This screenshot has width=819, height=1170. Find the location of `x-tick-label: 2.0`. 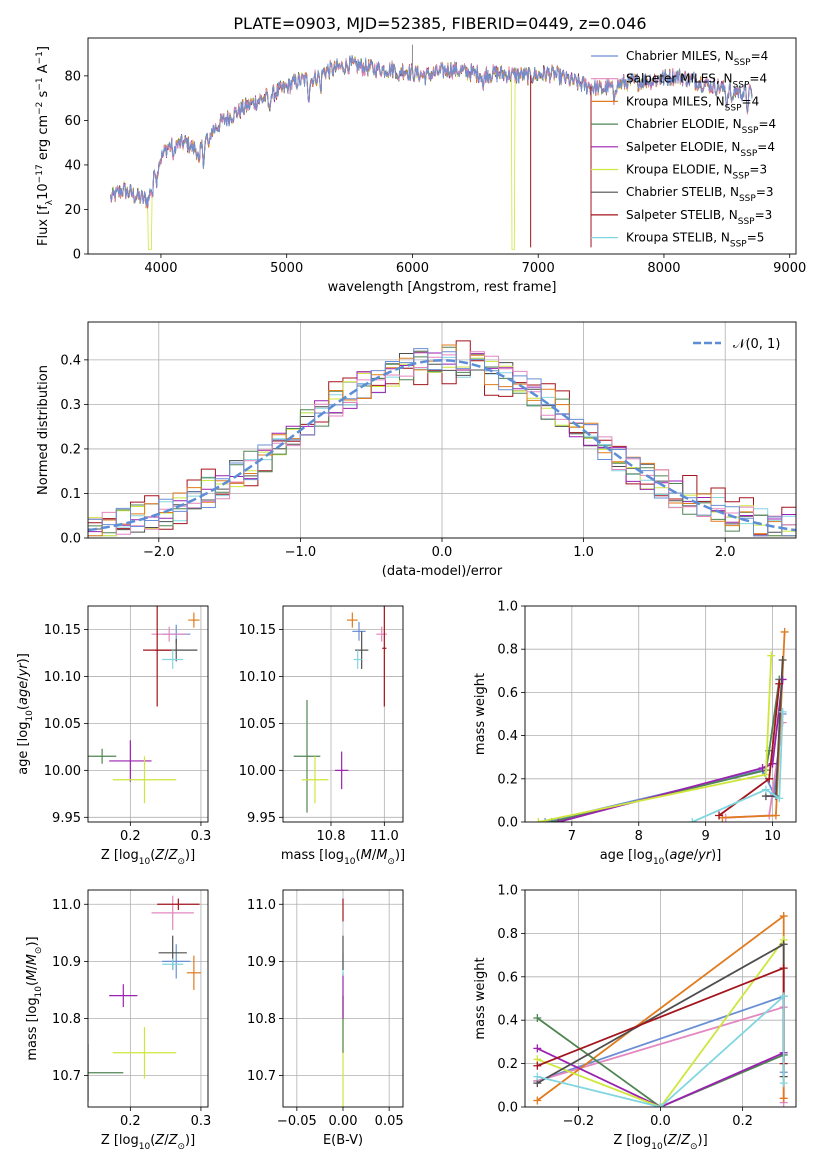

x-tick-label: 2.0 is located at coordinates (725, 552).